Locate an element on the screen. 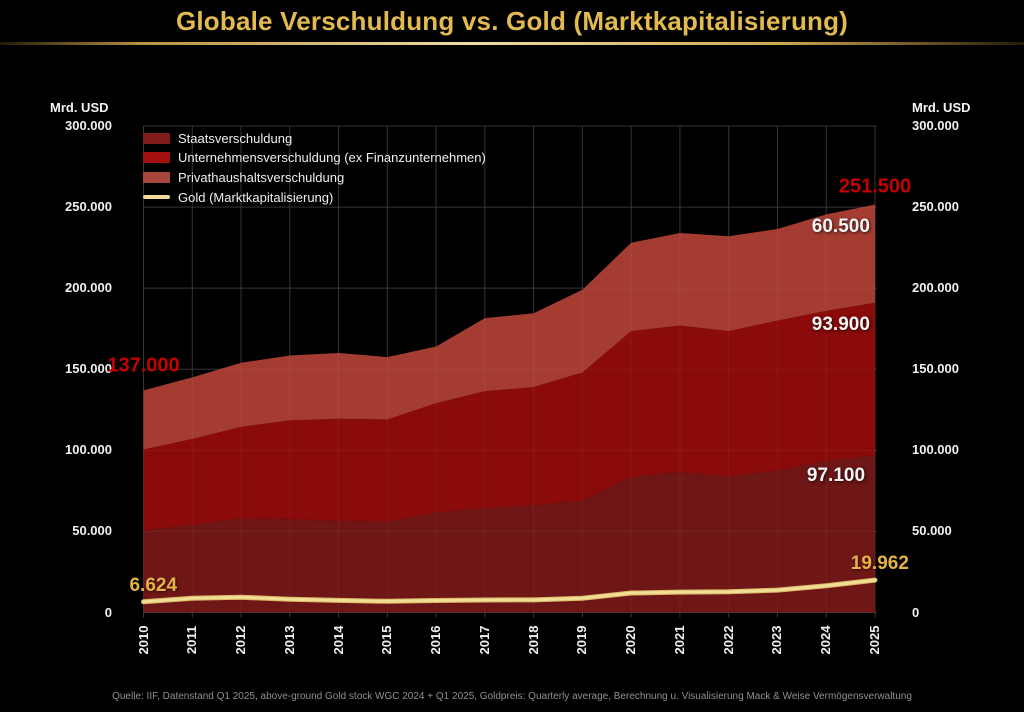 The image size is (1024, 712). right-axis-tick-label: 100.000 is located at coordinates (935, 450).